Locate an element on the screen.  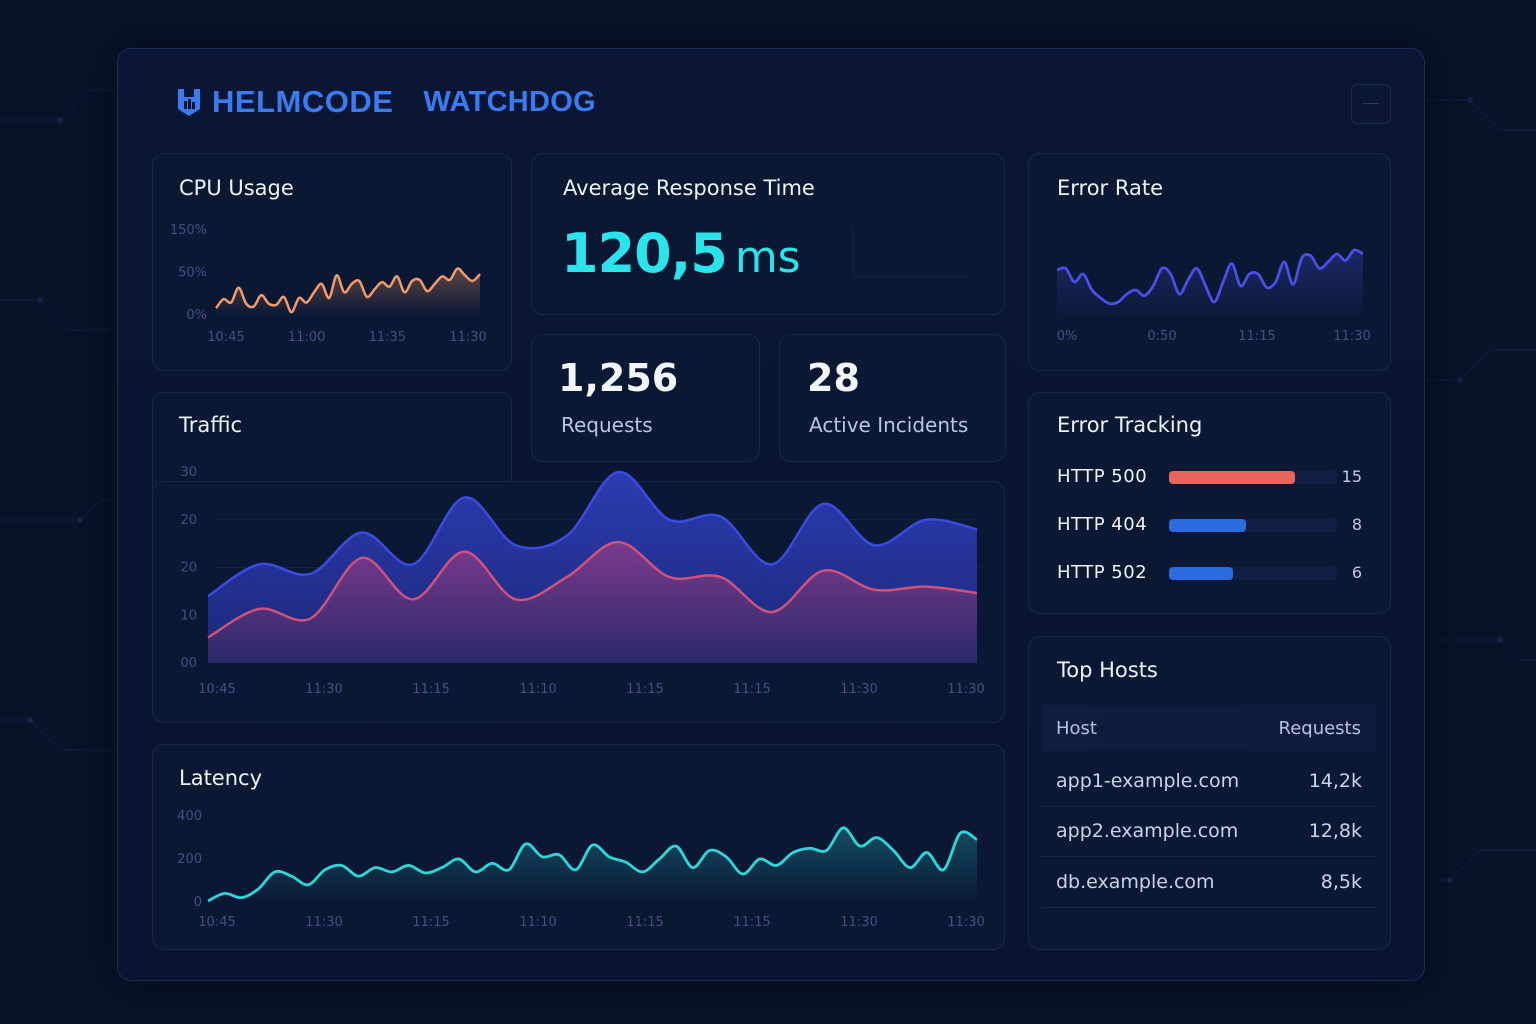
error-rate-x-tick: 11:15 is located at coordinates (1256, 336).